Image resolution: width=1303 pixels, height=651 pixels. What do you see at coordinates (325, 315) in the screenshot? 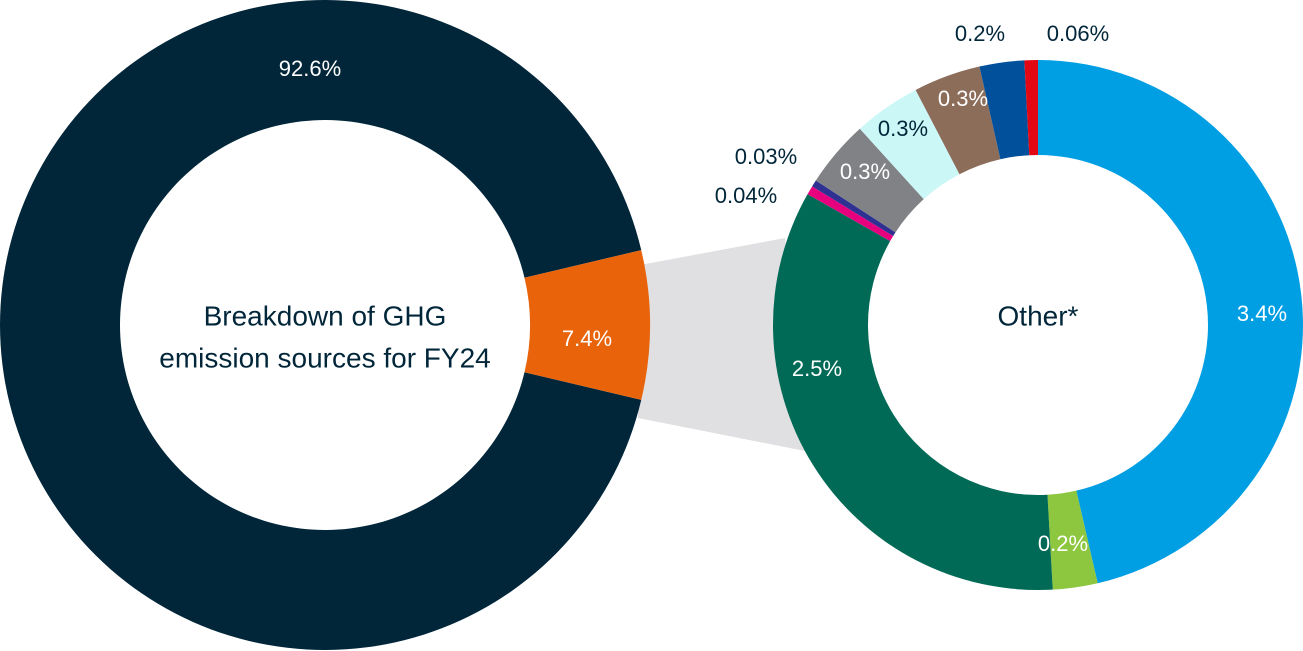
I see `center-label: Breakdown of GHG` at bounding box center [325, 315].